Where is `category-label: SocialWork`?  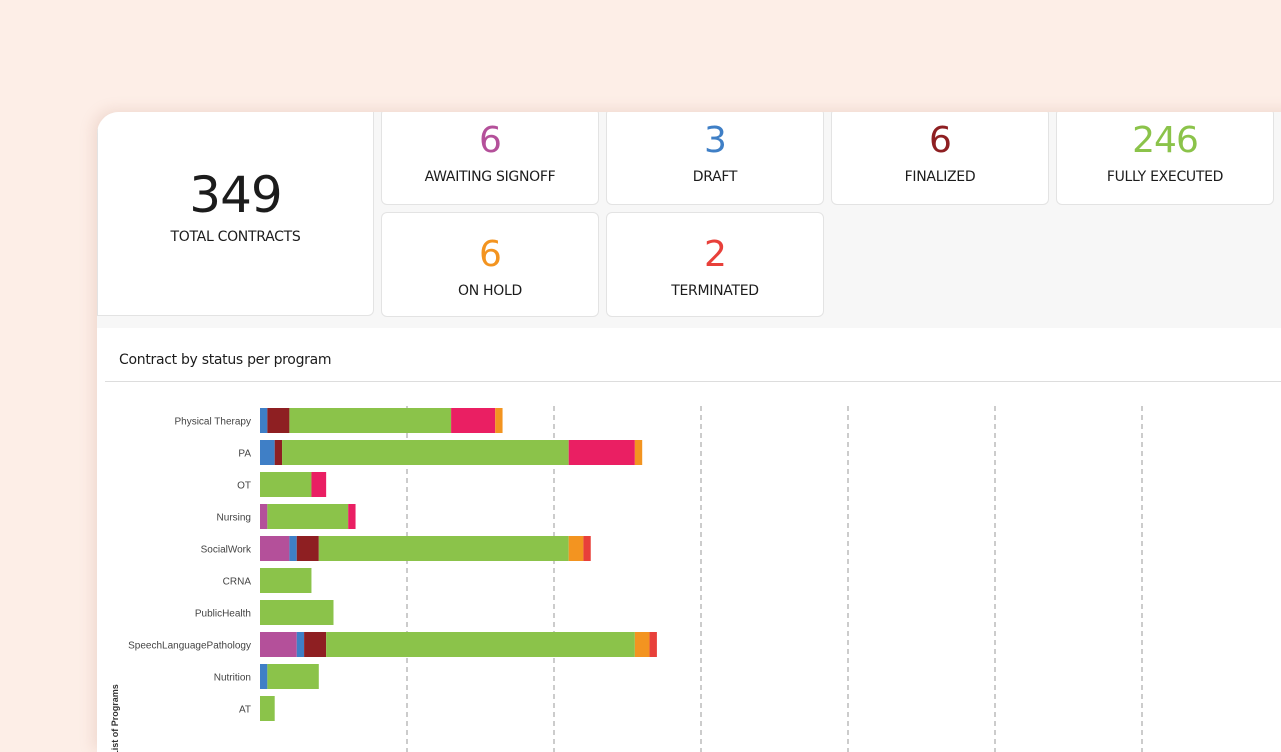
category-label: SocialWork is located at coordinates (226, 550).